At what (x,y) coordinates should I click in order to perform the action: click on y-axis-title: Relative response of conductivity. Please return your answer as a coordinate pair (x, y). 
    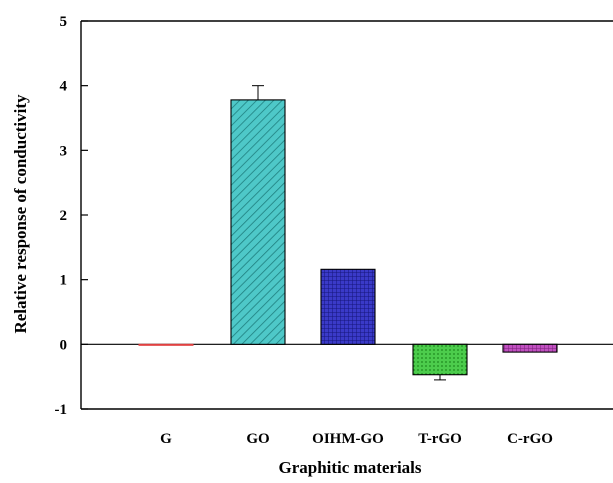
    Looking at the image, I should click on (20, 214).